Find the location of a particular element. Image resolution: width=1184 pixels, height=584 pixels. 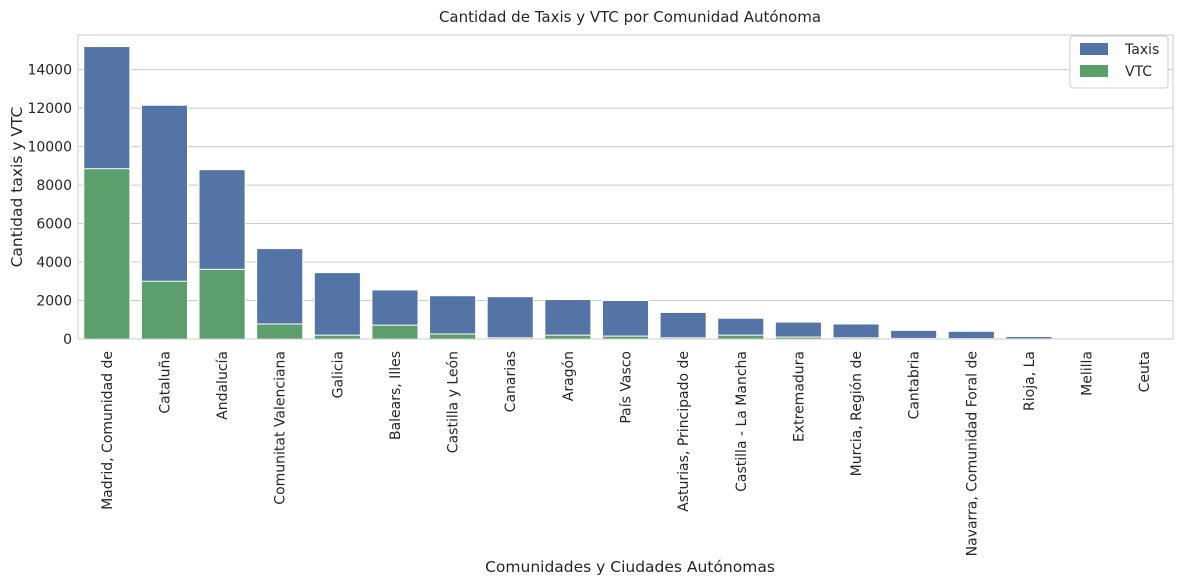

y-tick-label: 12000 is located at coordinates (49, 109).